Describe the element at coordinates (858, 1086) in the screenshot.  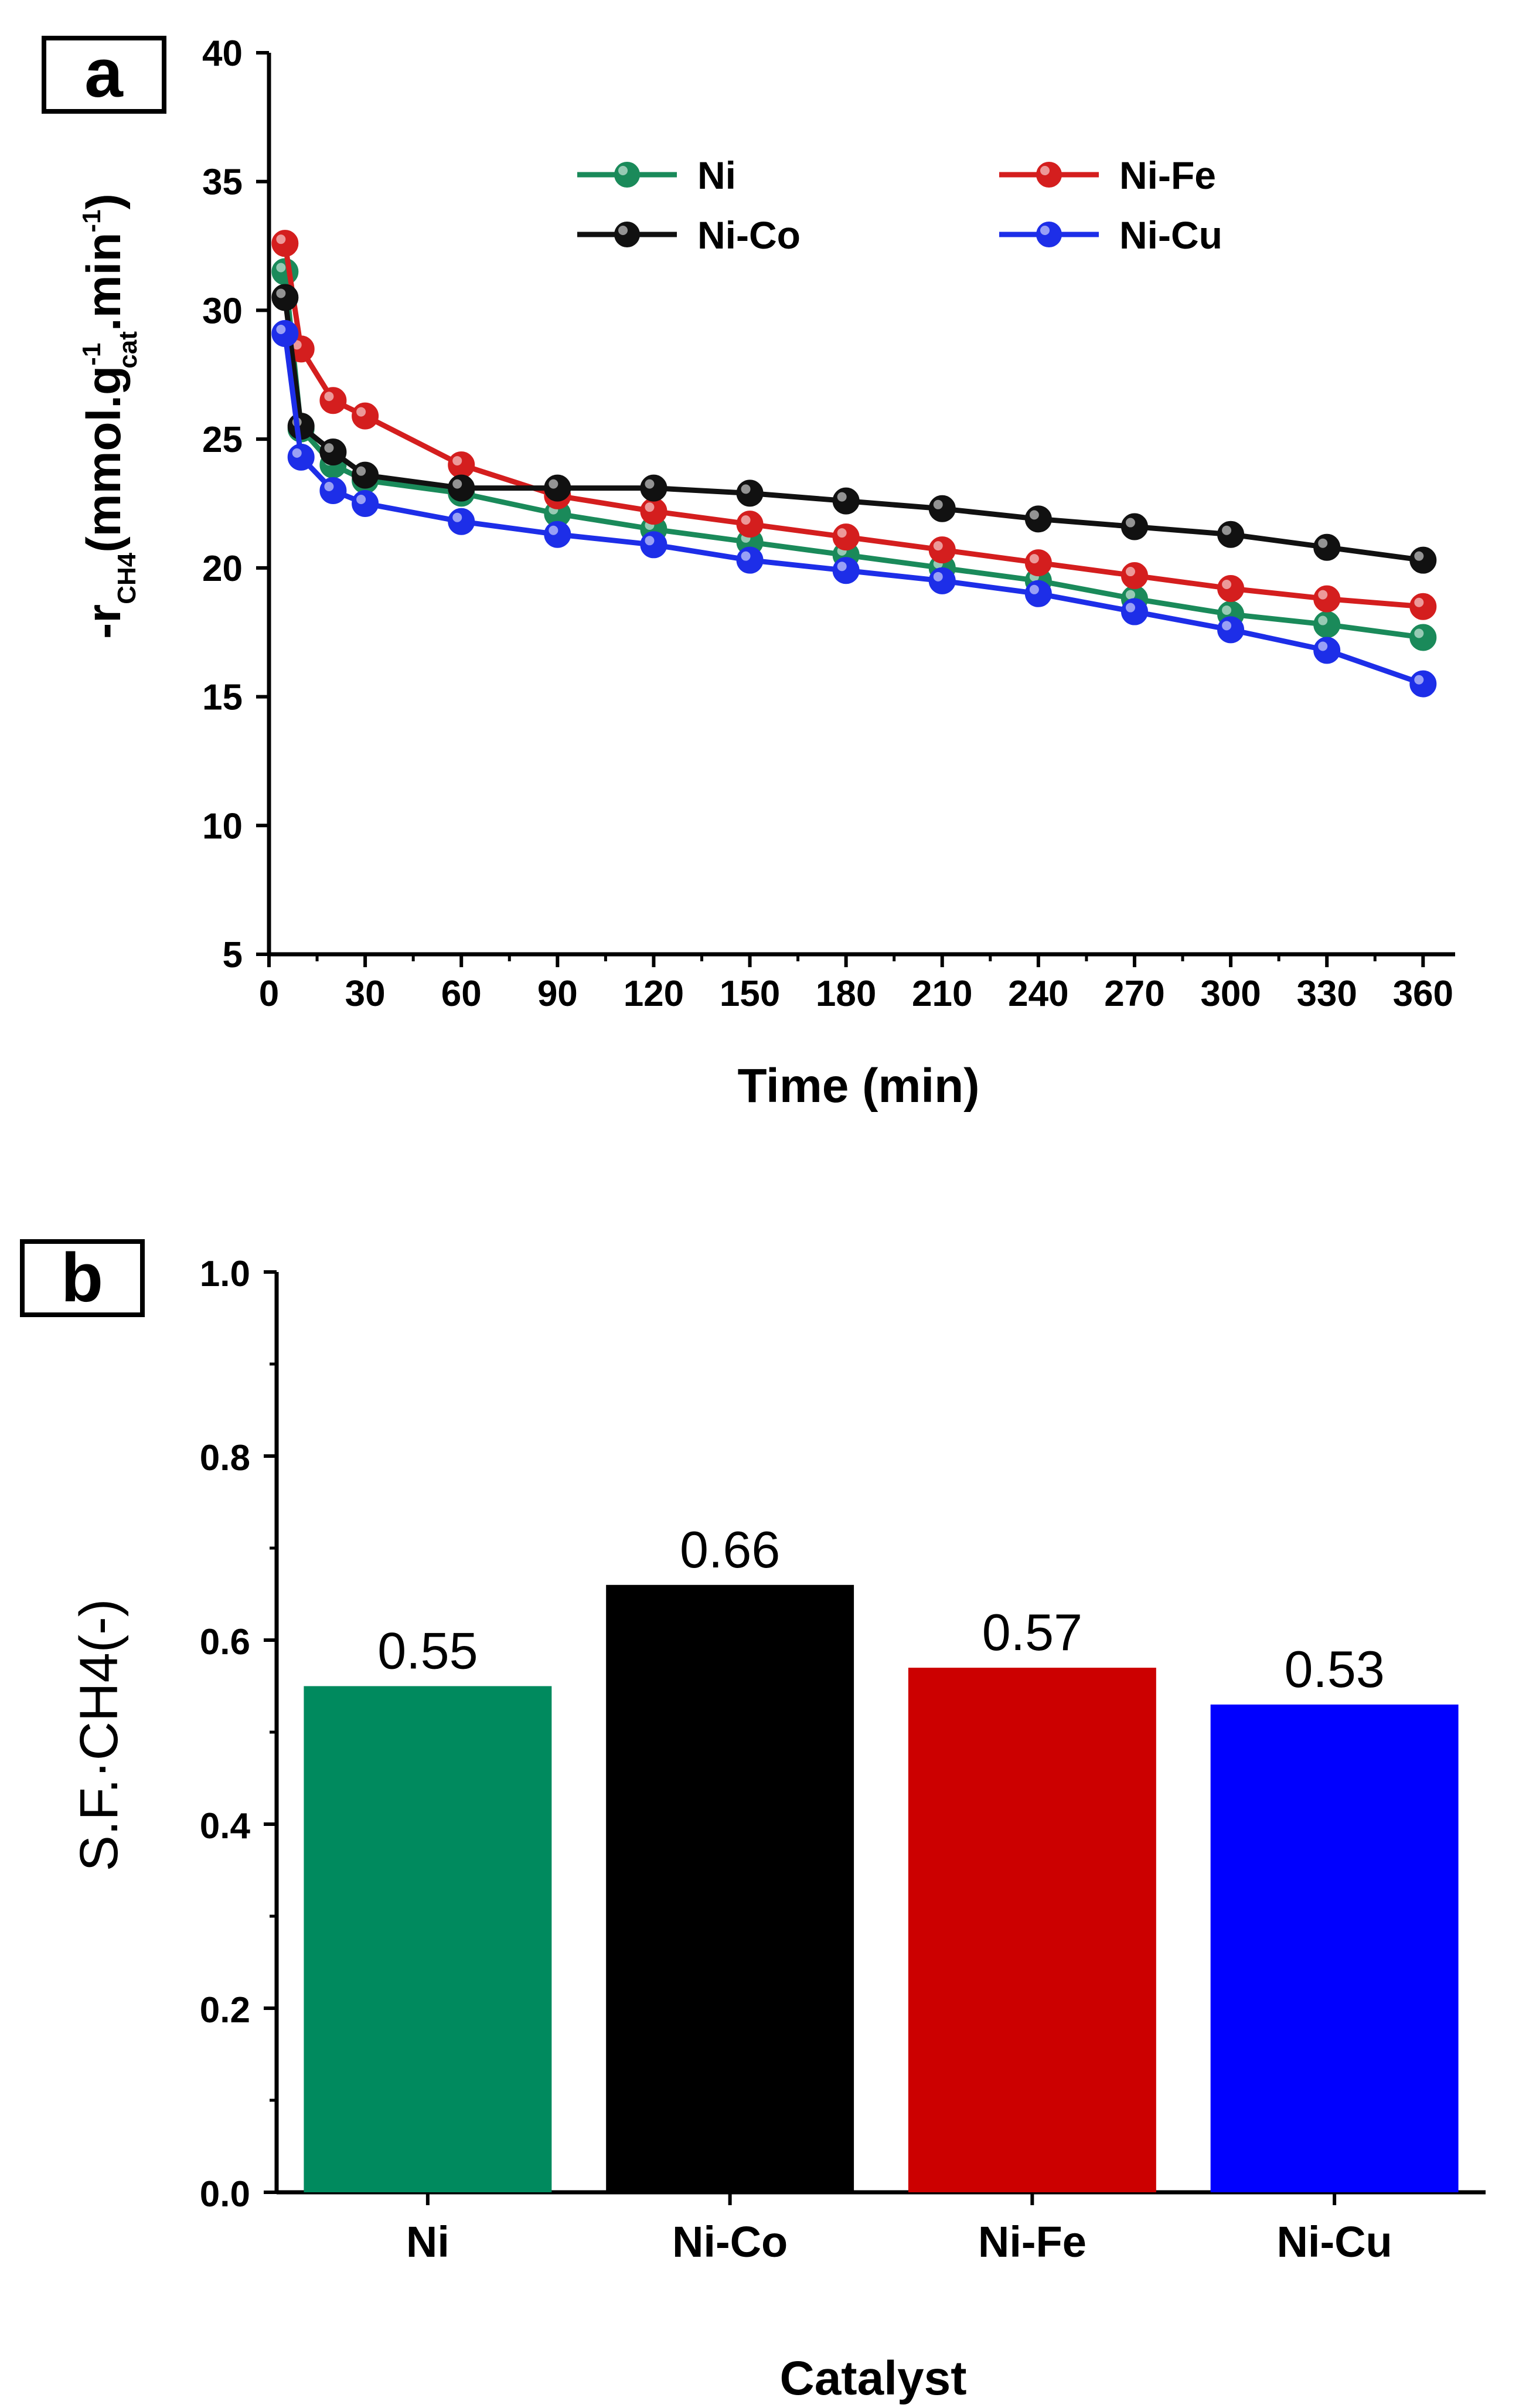
I see `panel-a-x-axis-title: Time (min)` at that location.